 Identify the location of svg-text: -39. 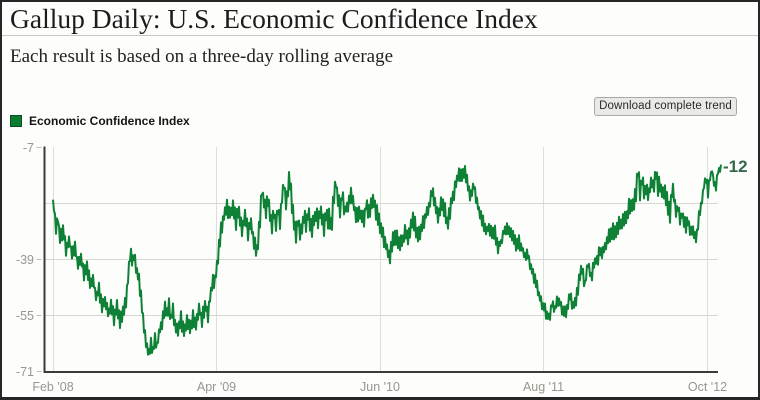
(25, 260).